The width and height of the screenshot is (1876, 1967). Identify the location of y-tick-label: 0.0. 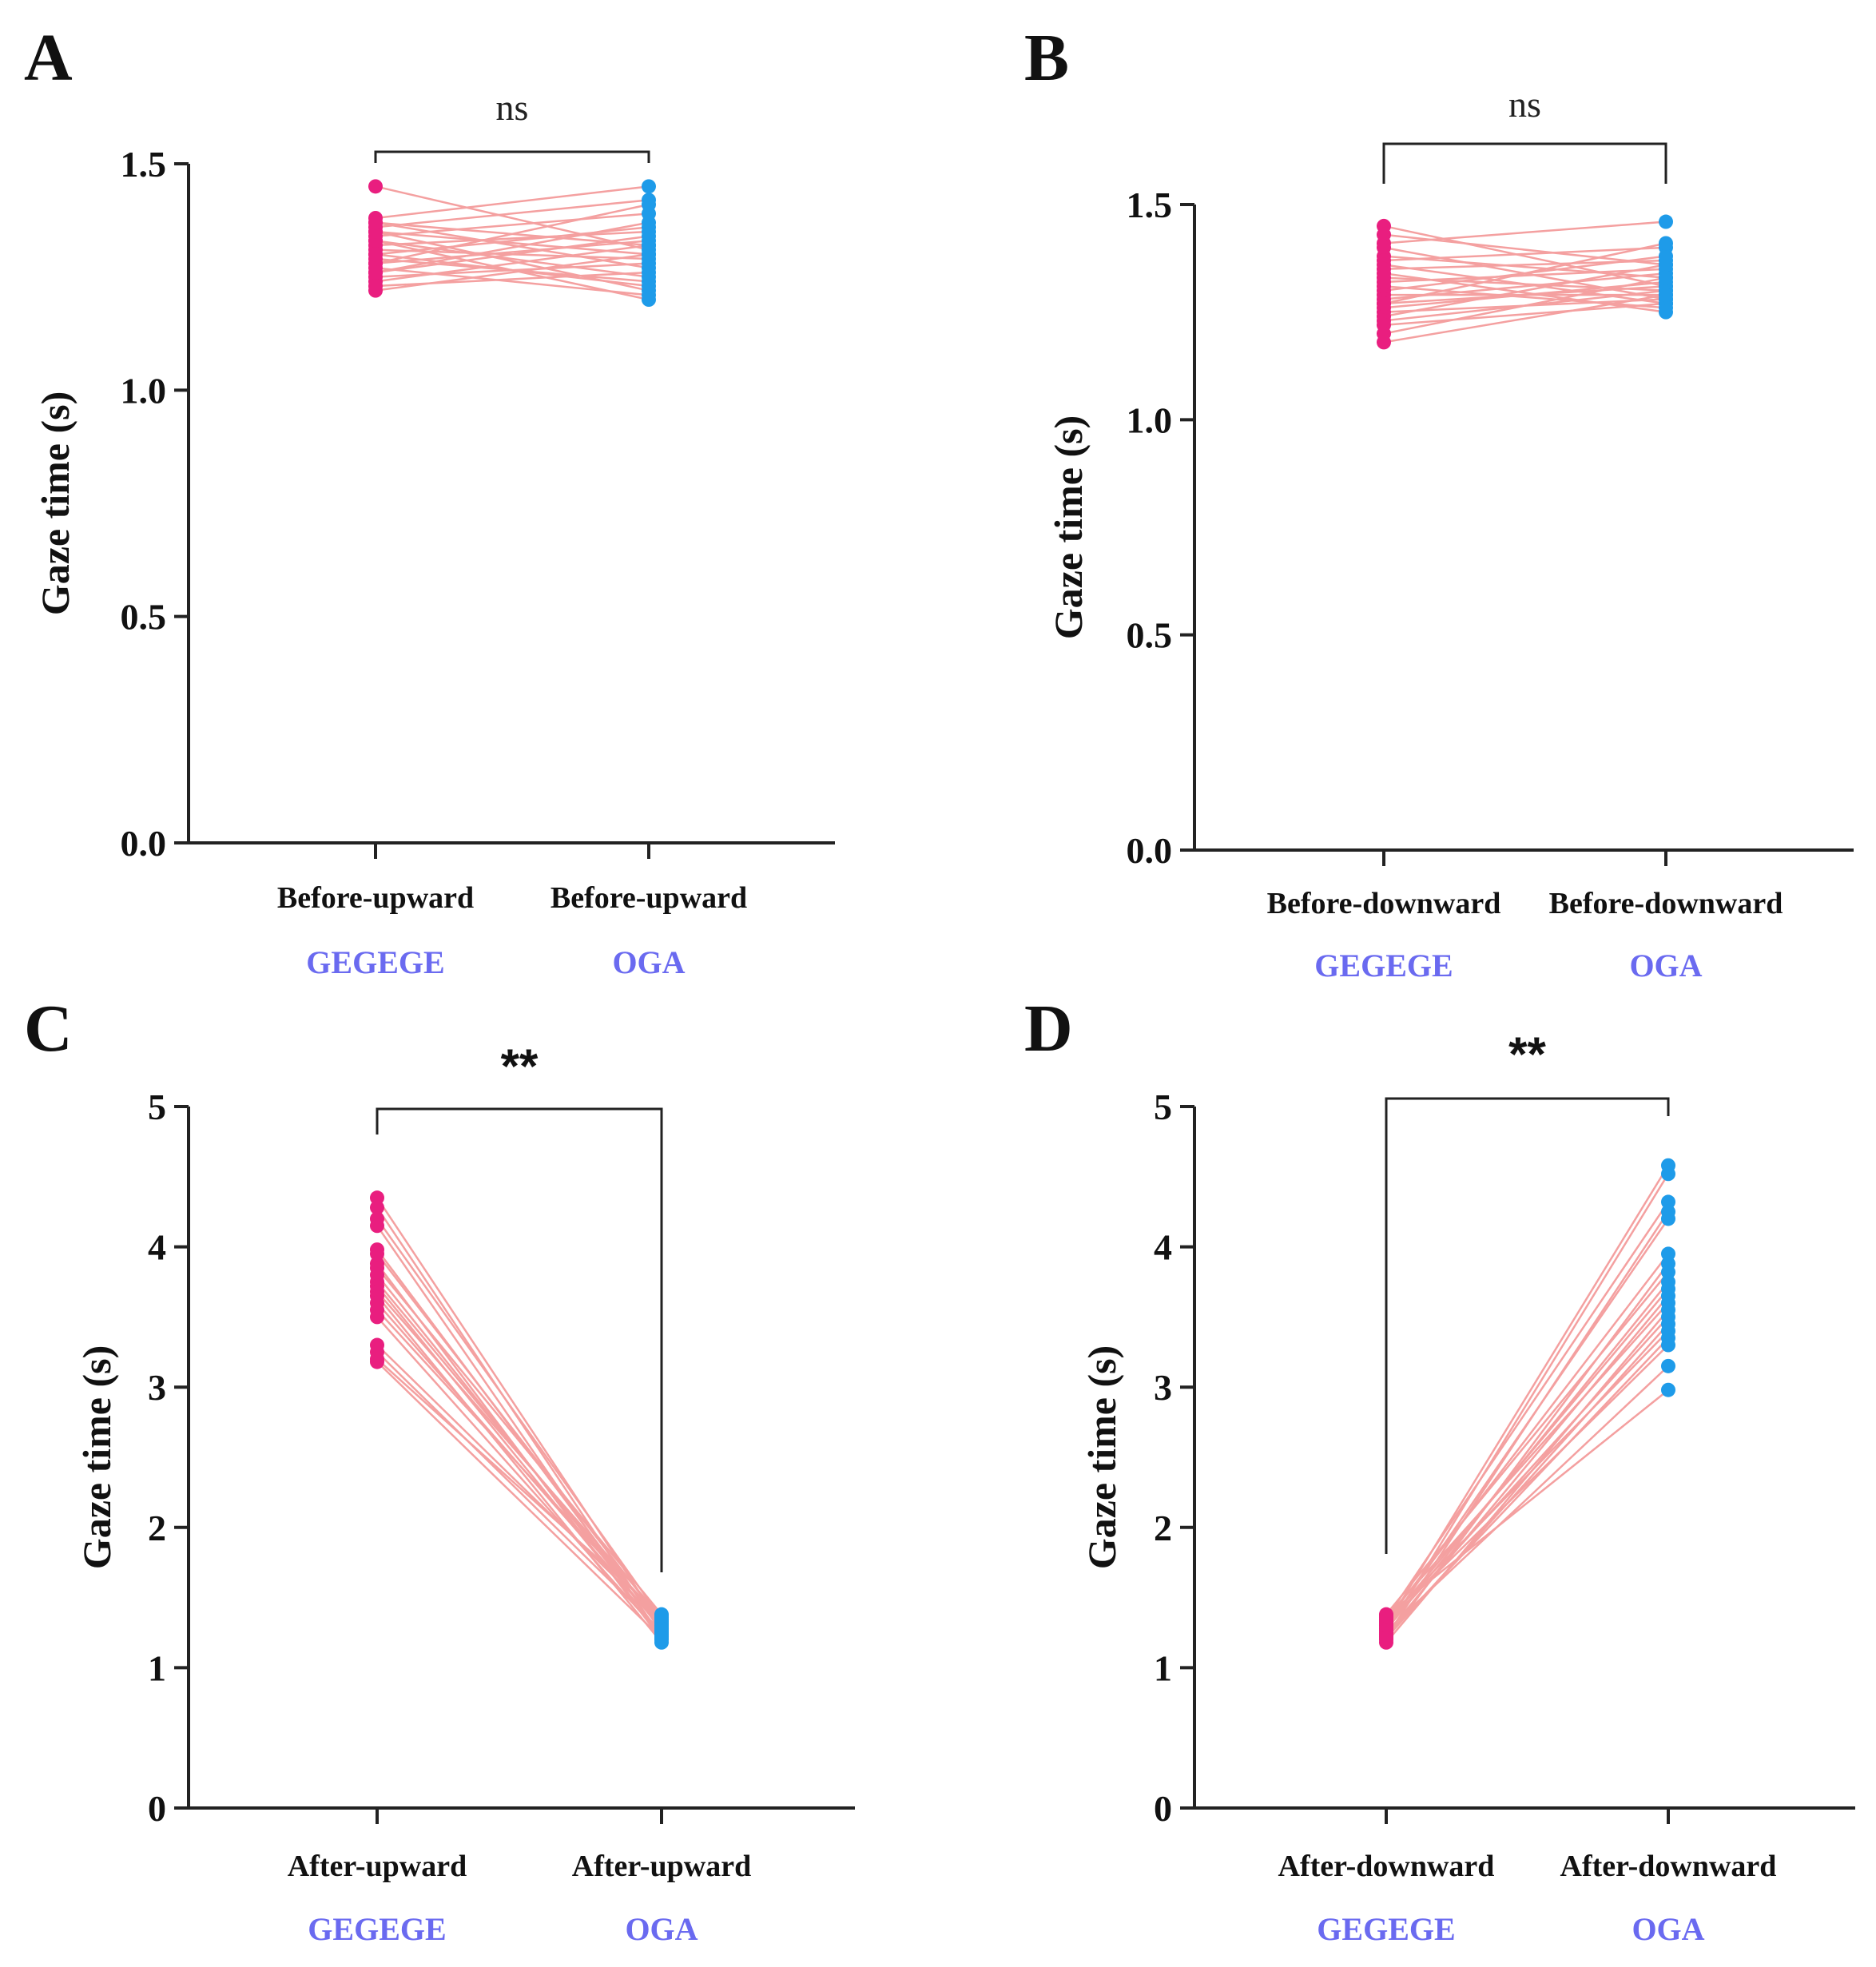
(144, 844).